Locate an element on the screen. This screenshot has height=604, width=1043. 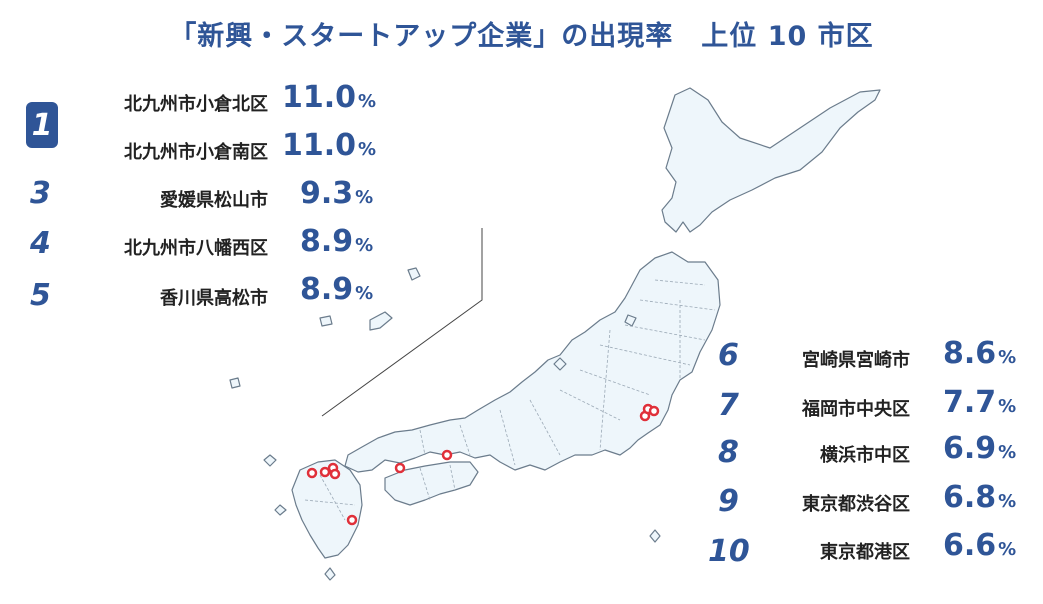
city-label: 宮崎県宮崎市 is located at coordinates (856, 360).